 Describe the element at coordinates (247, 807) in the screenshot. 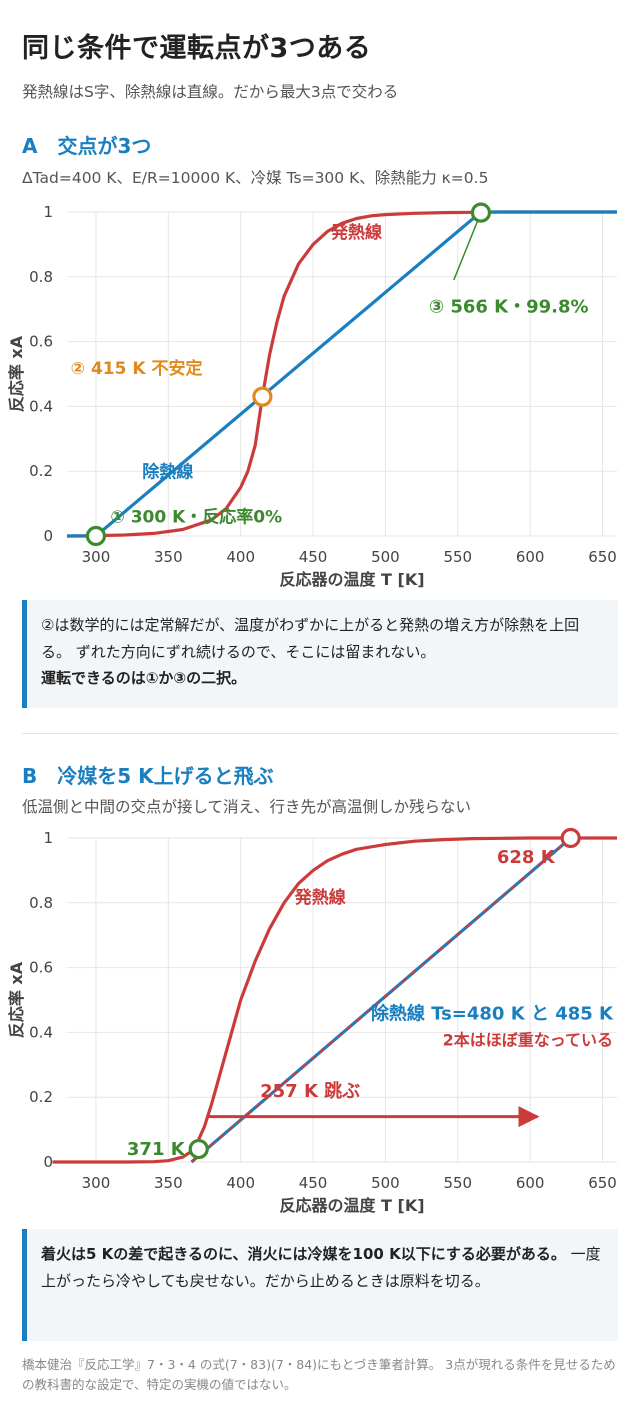

I see `section-b-sub: 低温側と中間の交点が接して消え、行き先が高温側しか残らない` at that location.